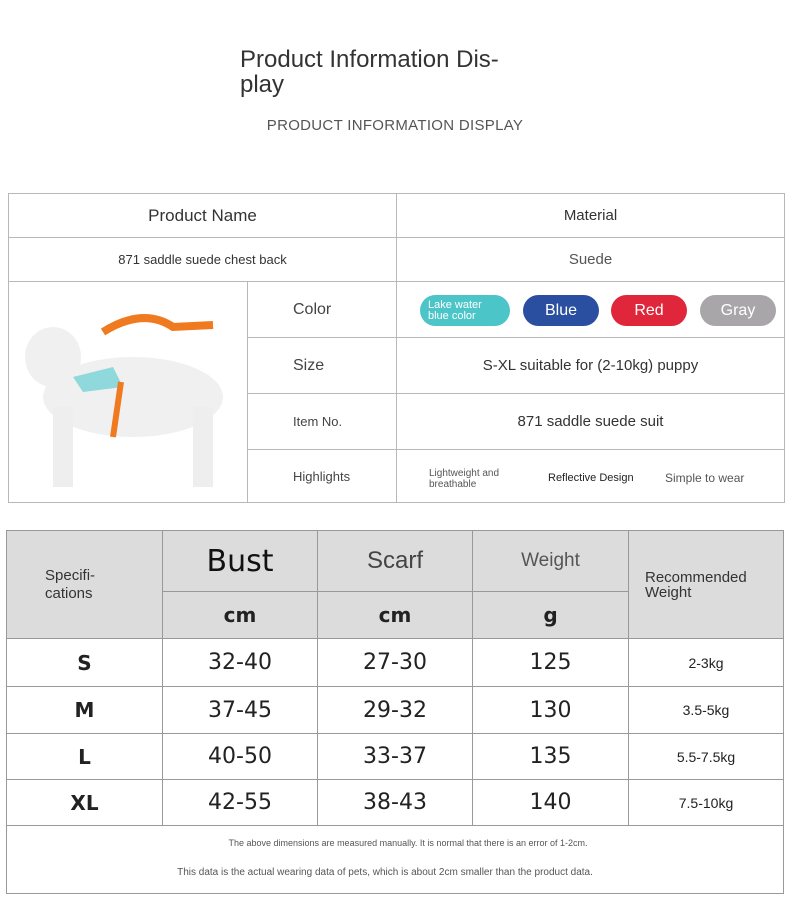 Image resolution: width=790 pixels, height=919 pixels. I want to click on item-no-label: Item No., so click(322, 421).